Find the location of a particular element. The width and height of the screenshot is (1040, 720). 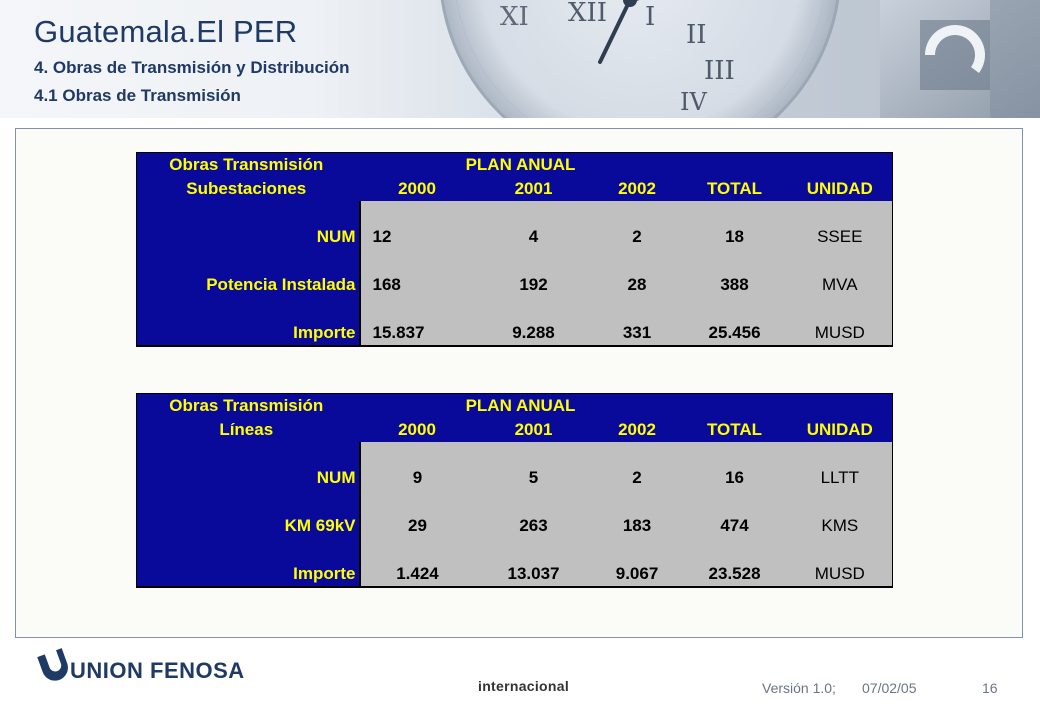

row-group-label: Subestaciones is located at coordinates (248, 189).